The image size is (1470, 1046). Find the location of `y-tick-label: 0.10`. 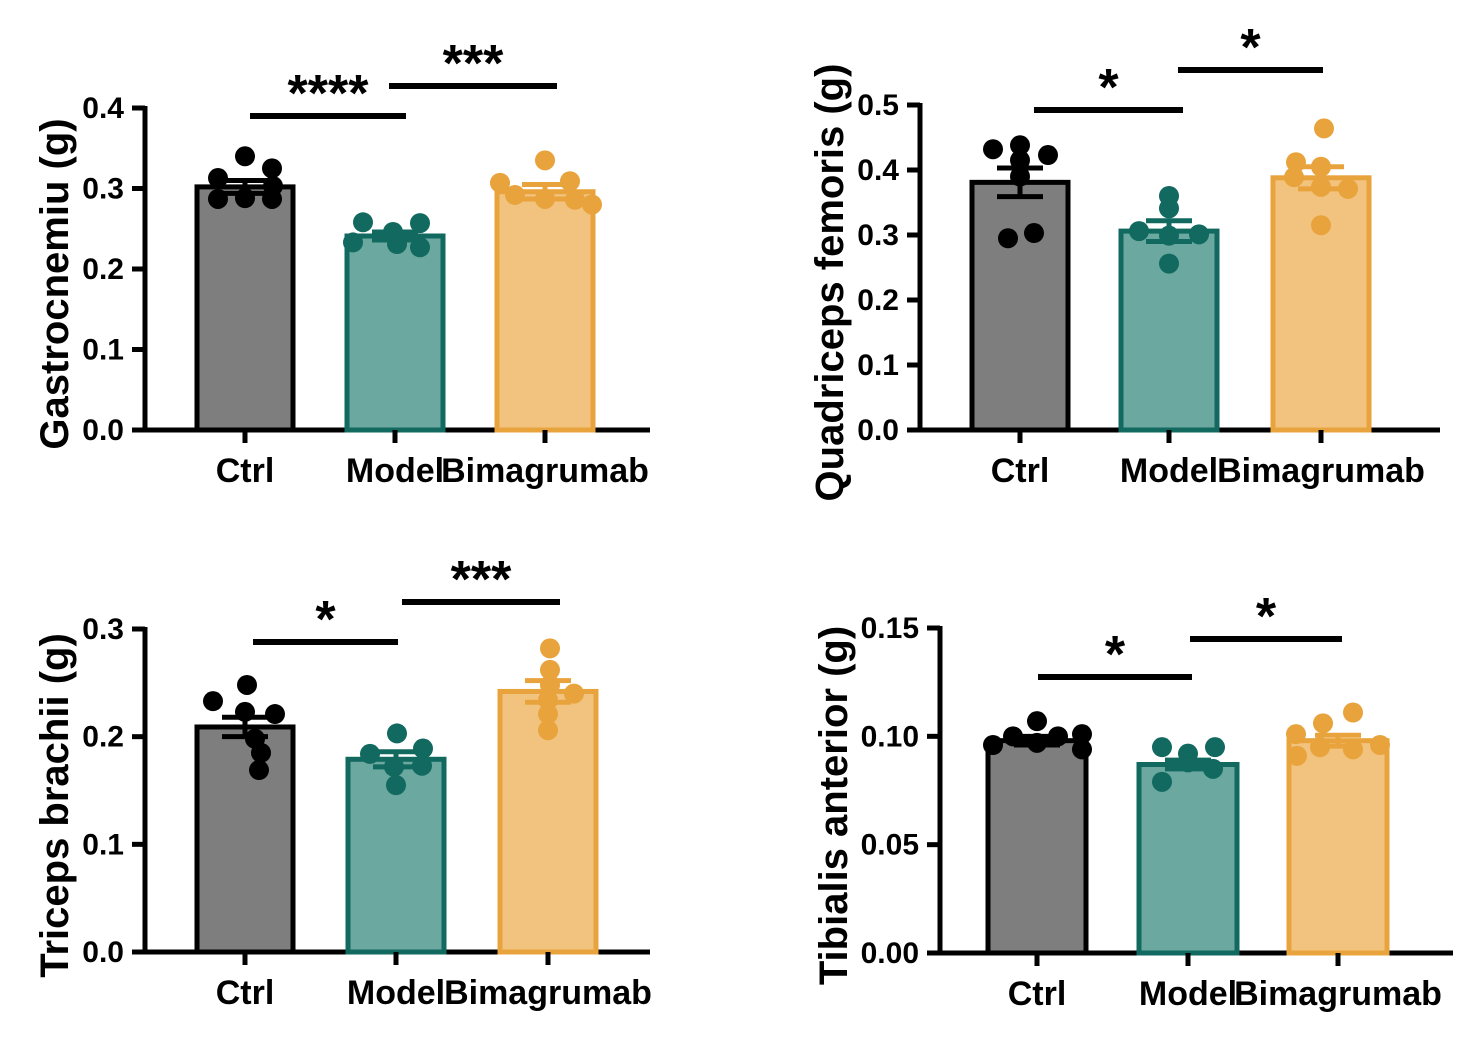

y-tick-label: 0.10 is located at coordinates (890, 736).